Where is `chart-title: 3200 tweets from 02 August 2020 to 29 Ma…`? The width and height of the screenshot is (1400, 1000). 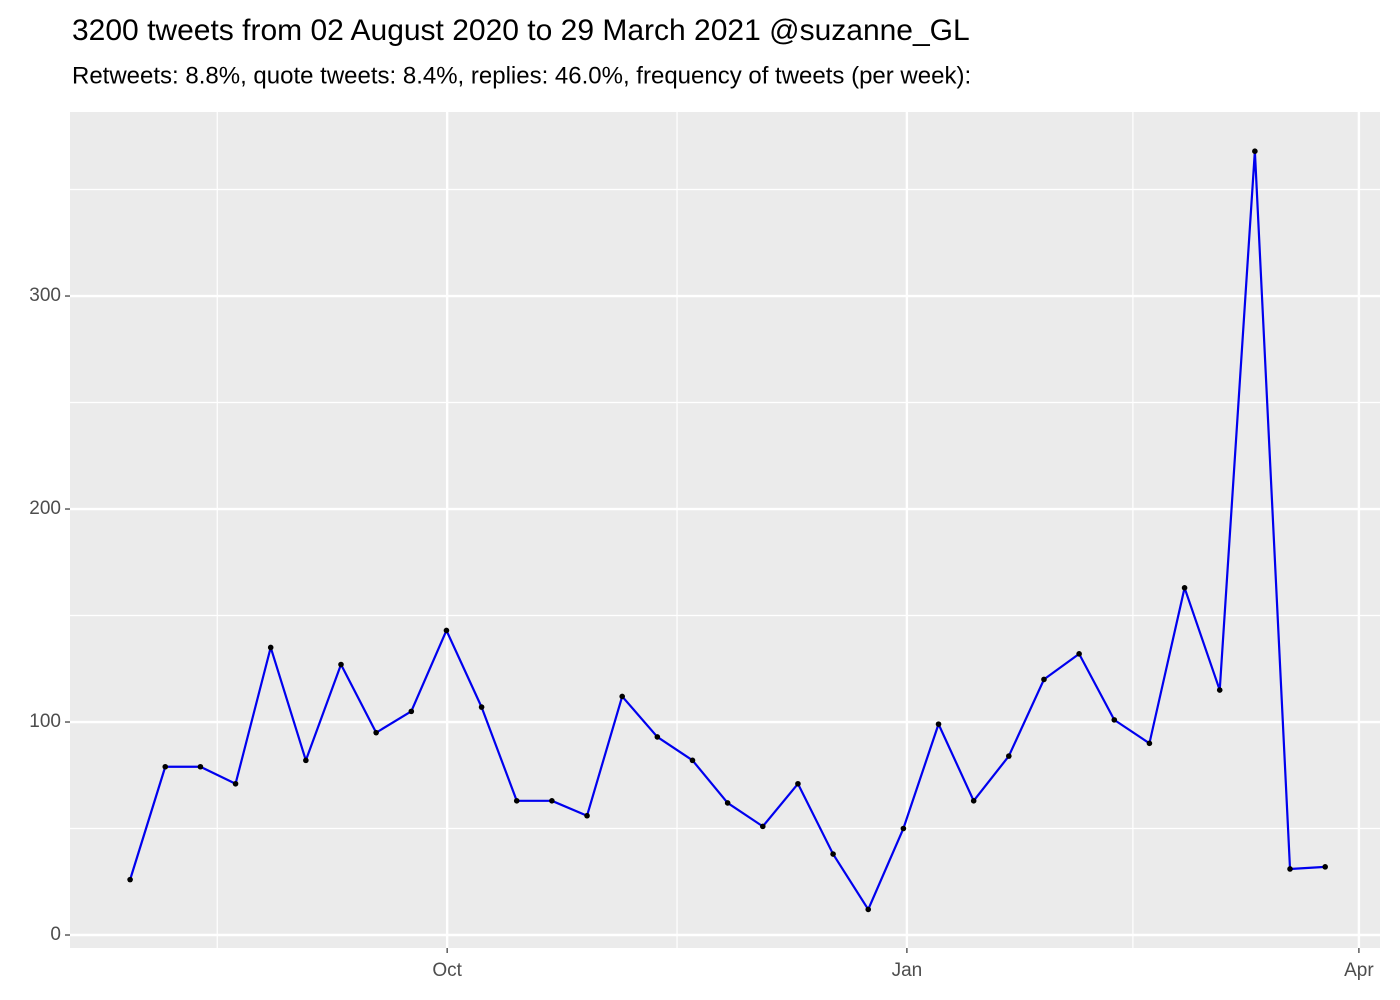
chart-title: 3200 tweets from 02 August 2020 to 29 Ma… is located at coordinates (521, 30).